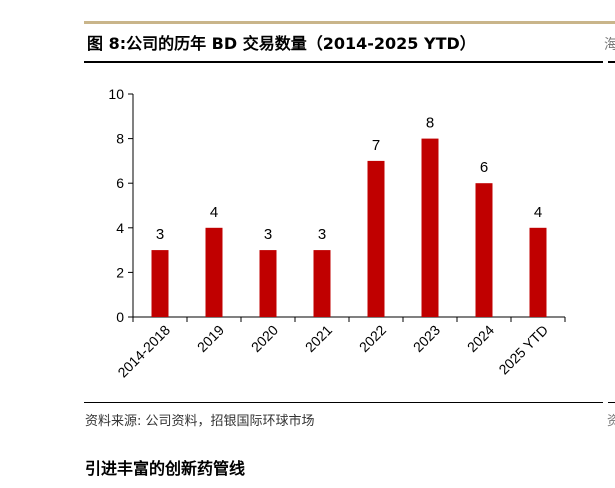 The image size is (615, 488). I want to click on category-label: 2014-2018, so click(143, 351).